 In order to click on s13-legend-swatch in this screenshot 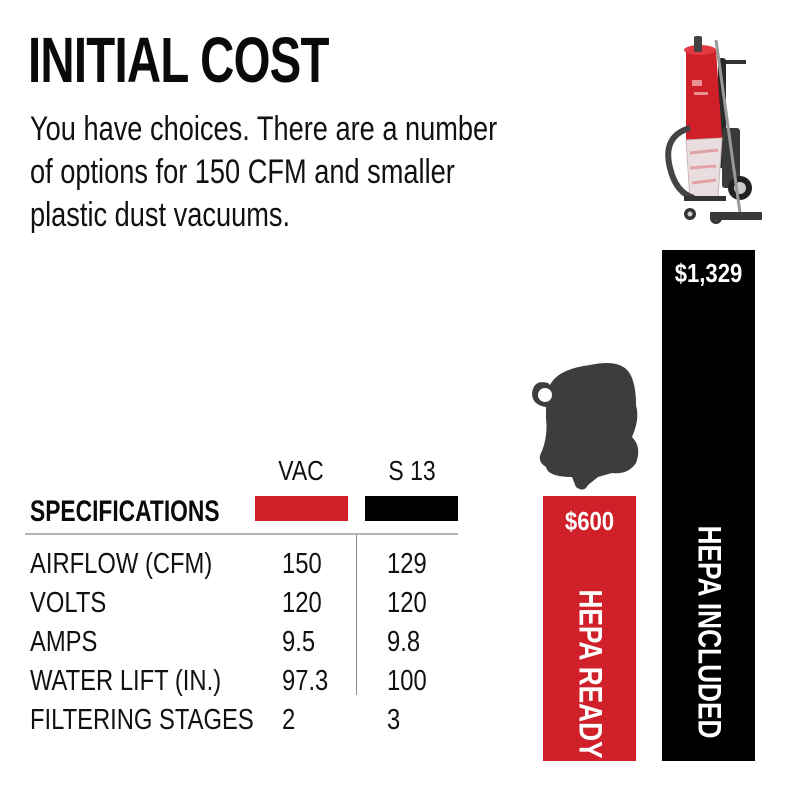, I will do `click(411, 508)`.